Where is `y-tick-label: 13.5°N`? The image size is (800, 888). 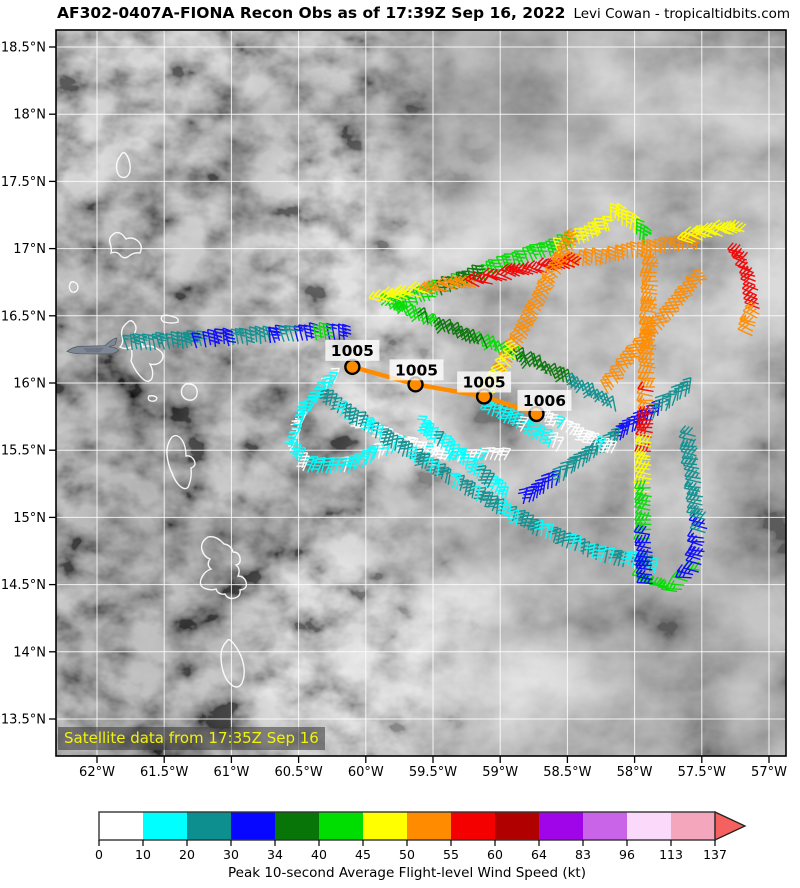 y-tick-label: 13.5°N is located at coordinates (23, 720).